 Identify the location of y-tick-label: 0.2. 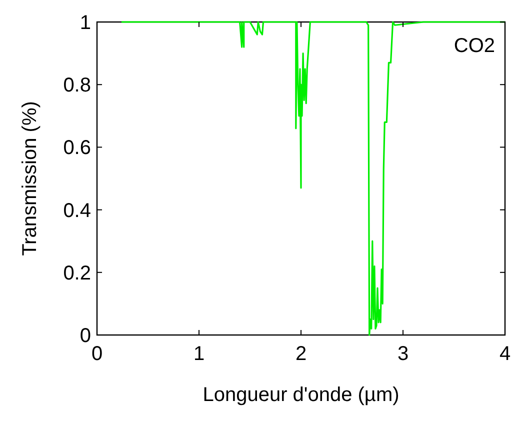
(77, 273).